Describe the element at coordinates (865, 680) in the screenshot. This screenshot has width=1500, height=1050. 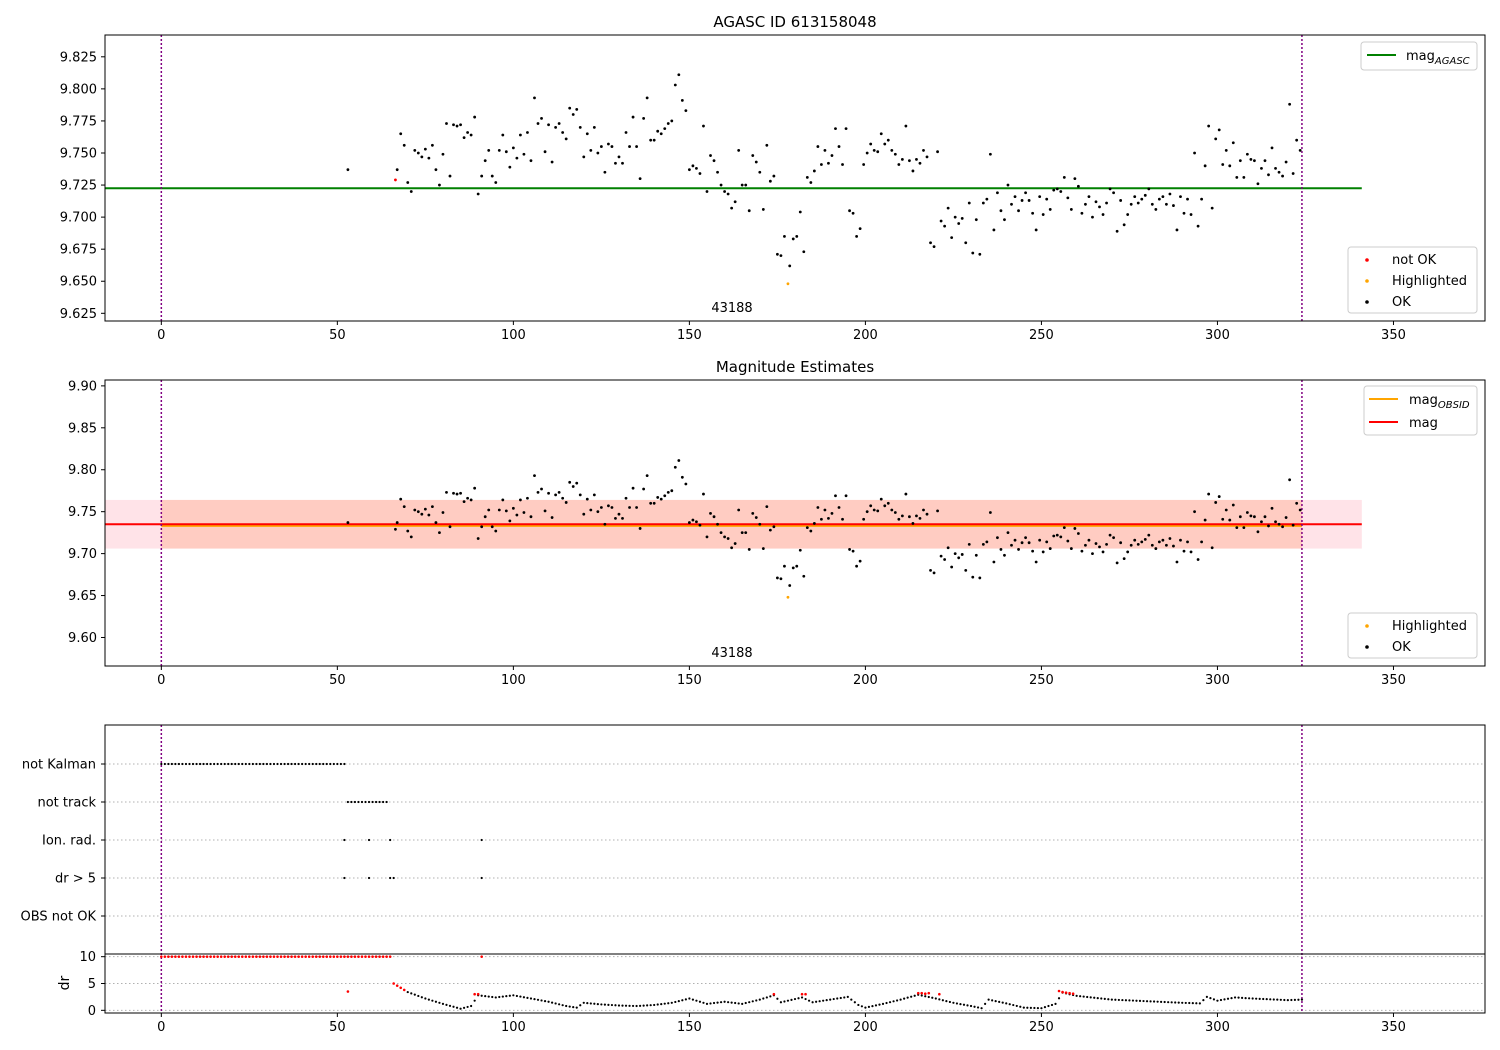
I see `x-tick-label: 200` at that location.